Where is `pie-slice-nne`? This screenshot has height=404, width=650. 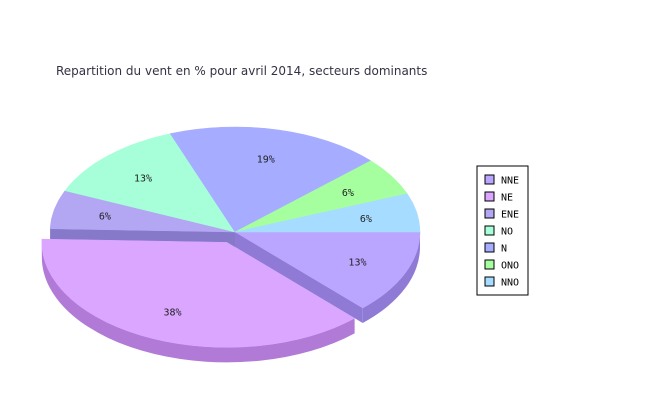
pie-slice-nne is located at coordinates (327, 270).